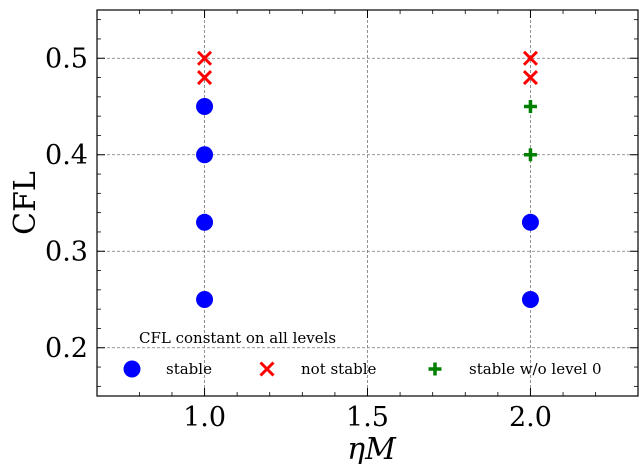 This screenshot has height=464, width=641. I want to click on legend-title: CFL constant on all levels, so click(237, 338).